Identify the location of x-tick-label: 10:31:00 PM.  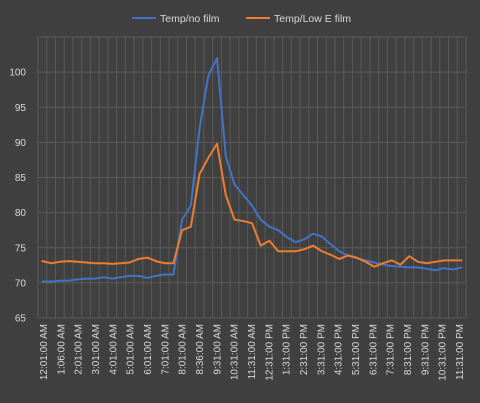
(443, 352).